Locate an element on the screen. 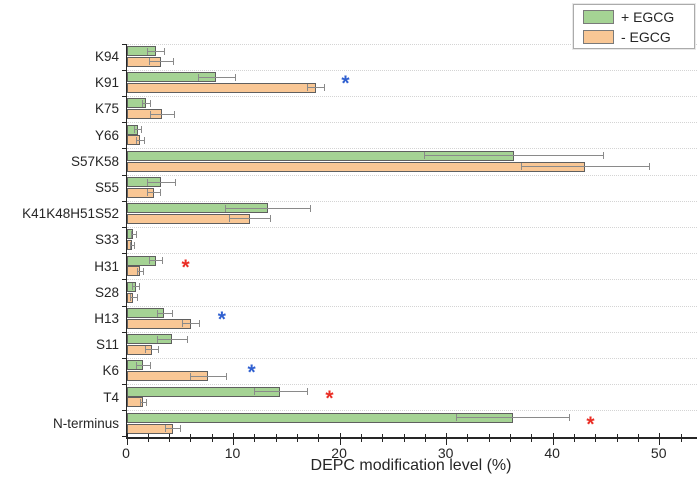 The width and height of the screenshot is (700, 490). legend-entry: - EGCG is located at coordinates (638, 36).